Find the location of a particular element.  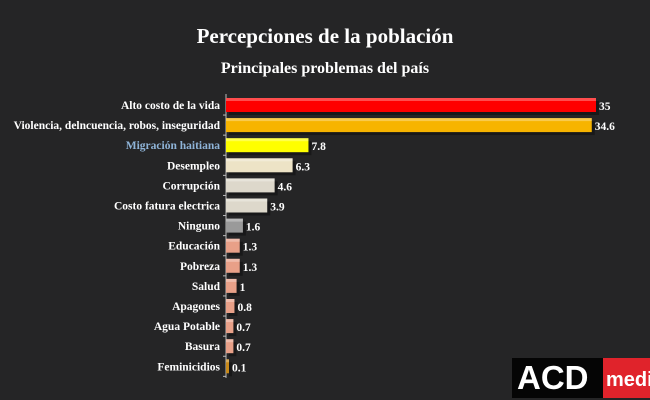

category-label: Salud is located at coordinates (206, 287).